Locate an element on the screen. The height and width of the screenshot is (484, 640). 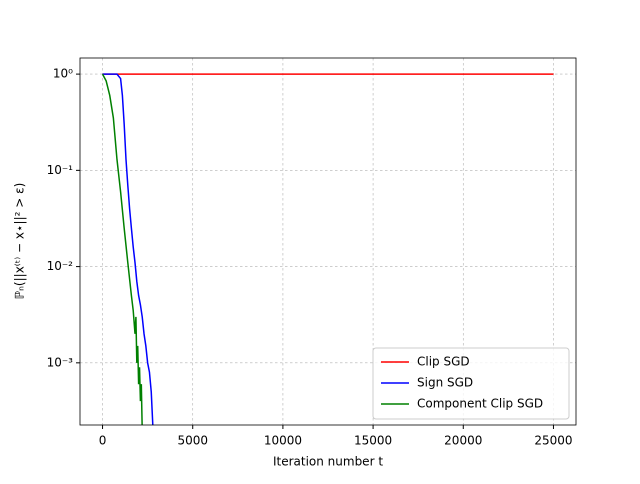
x-tick-label: 25000 is located at coordinates (553, 441).